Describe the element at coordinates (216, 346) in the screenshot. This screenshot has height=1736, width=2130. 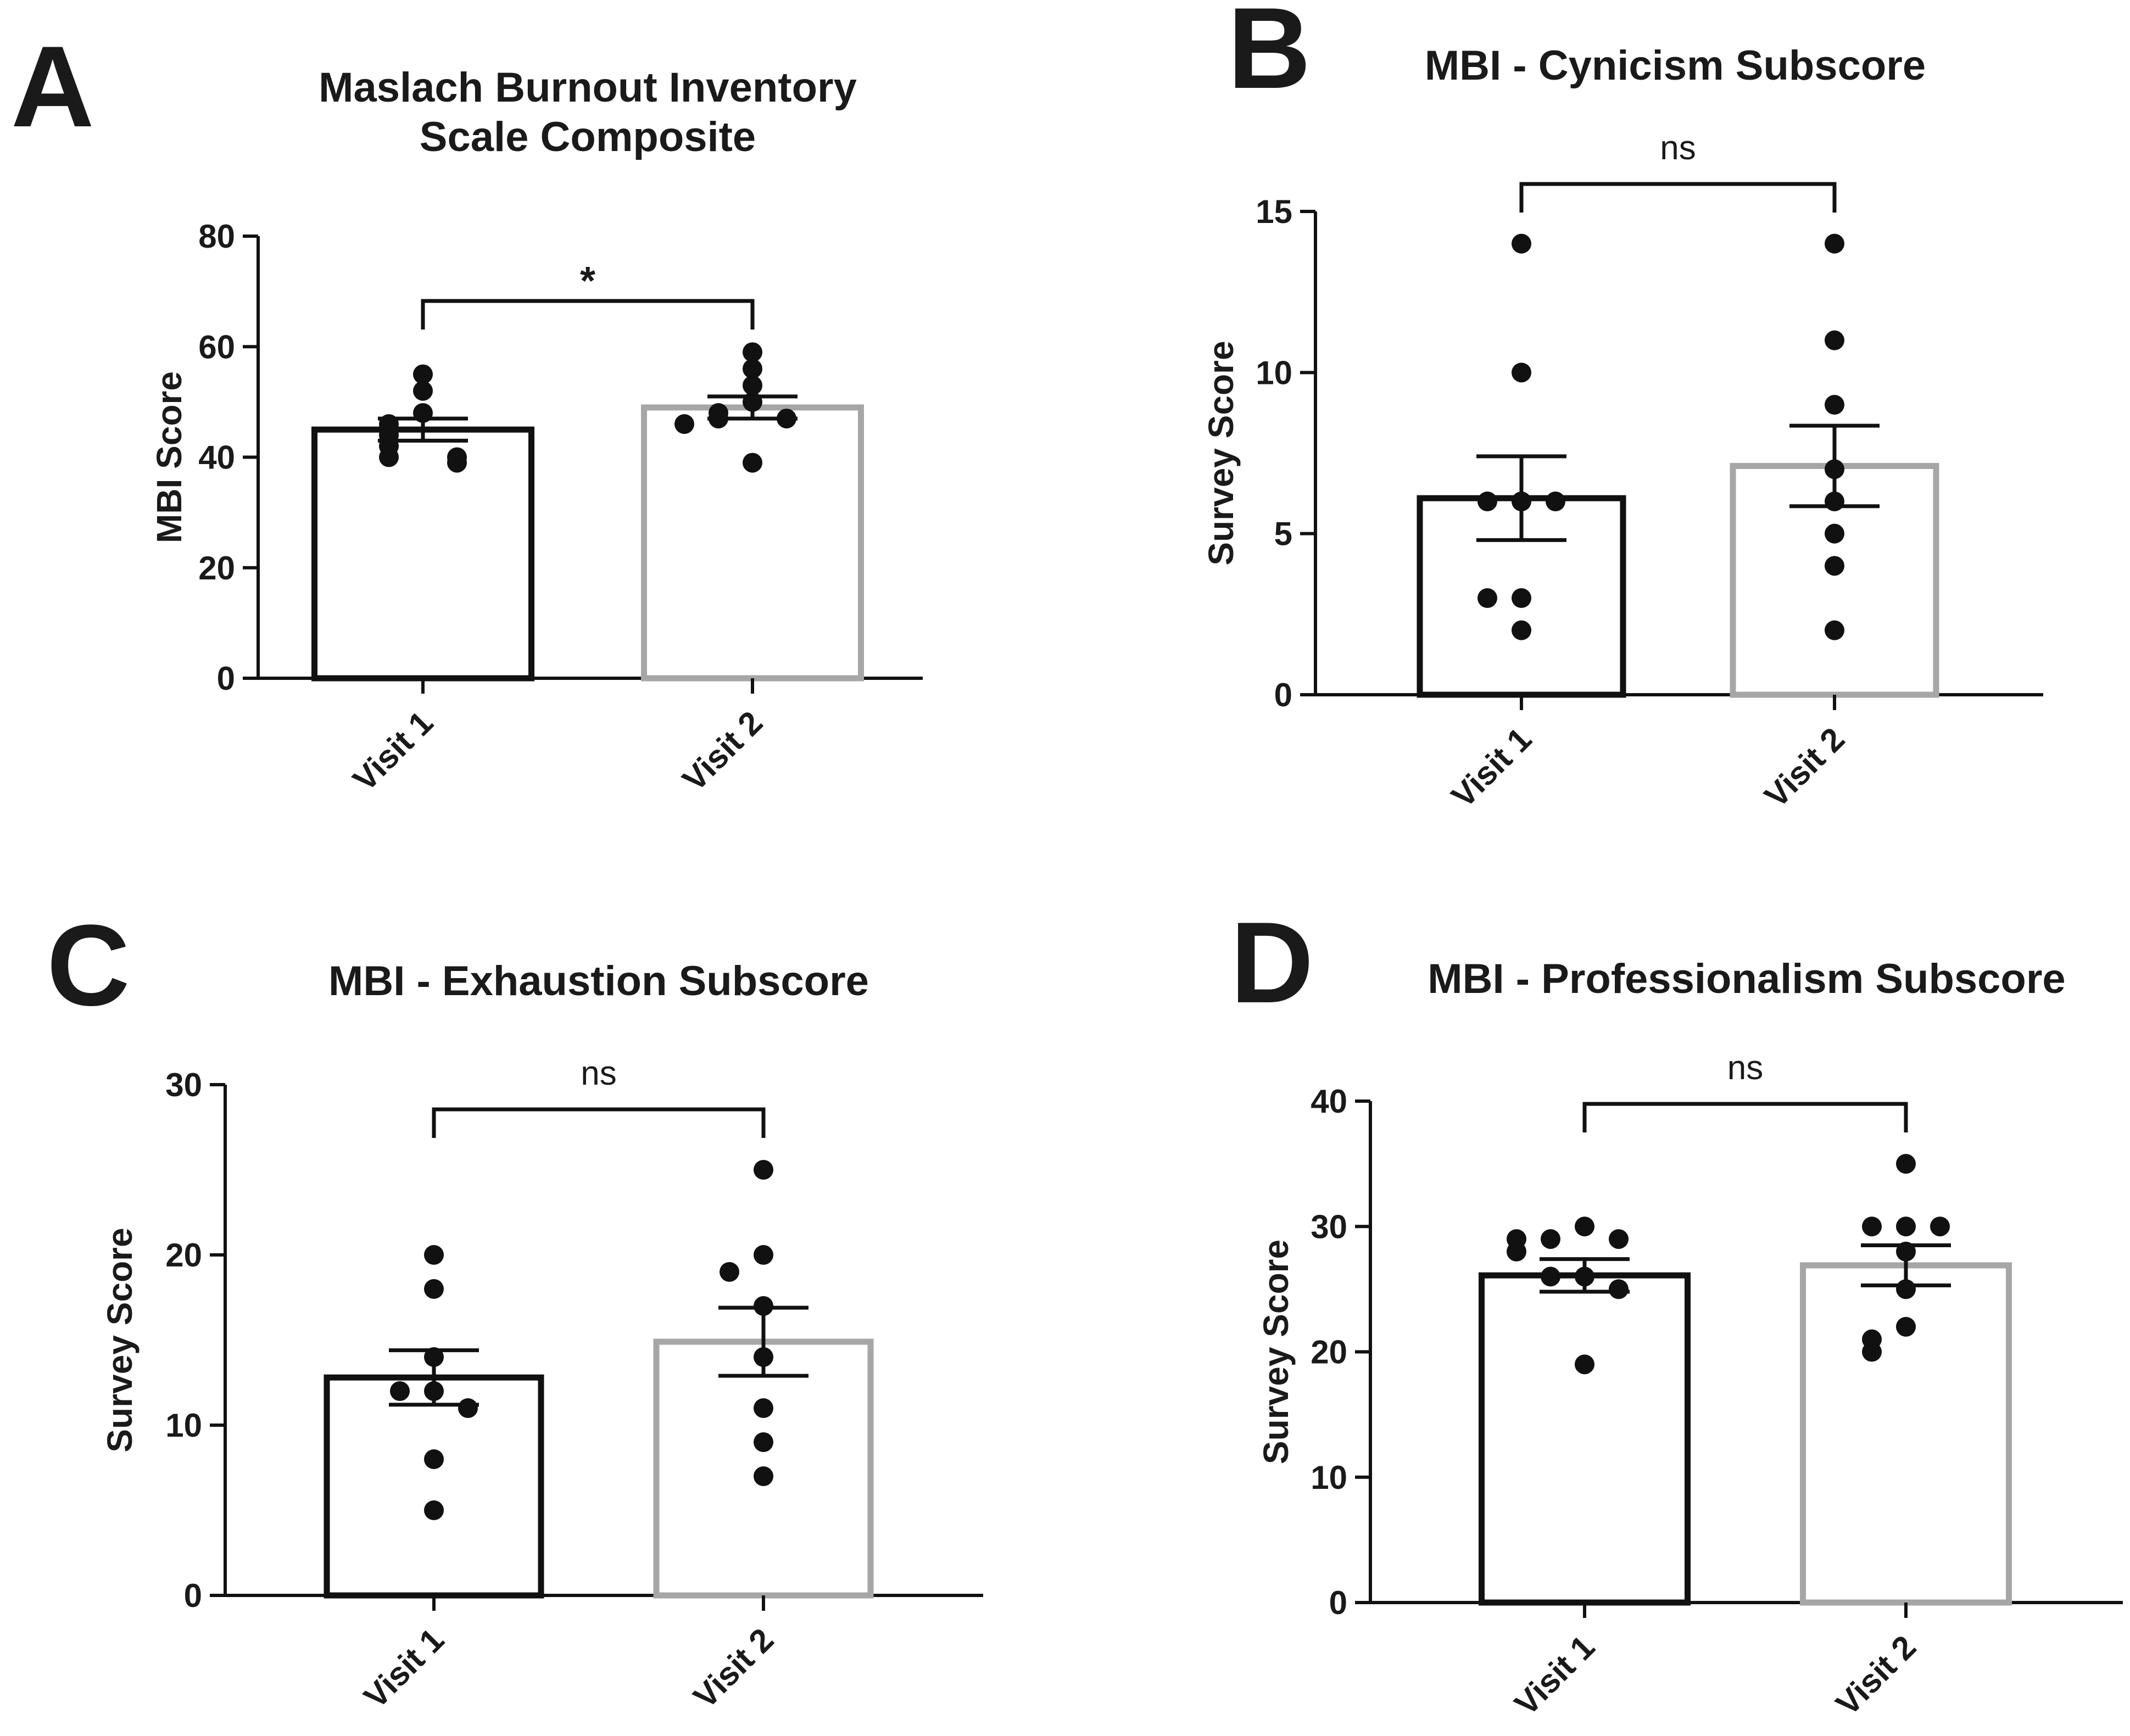
I see `y-tick-label: 60` at that location.